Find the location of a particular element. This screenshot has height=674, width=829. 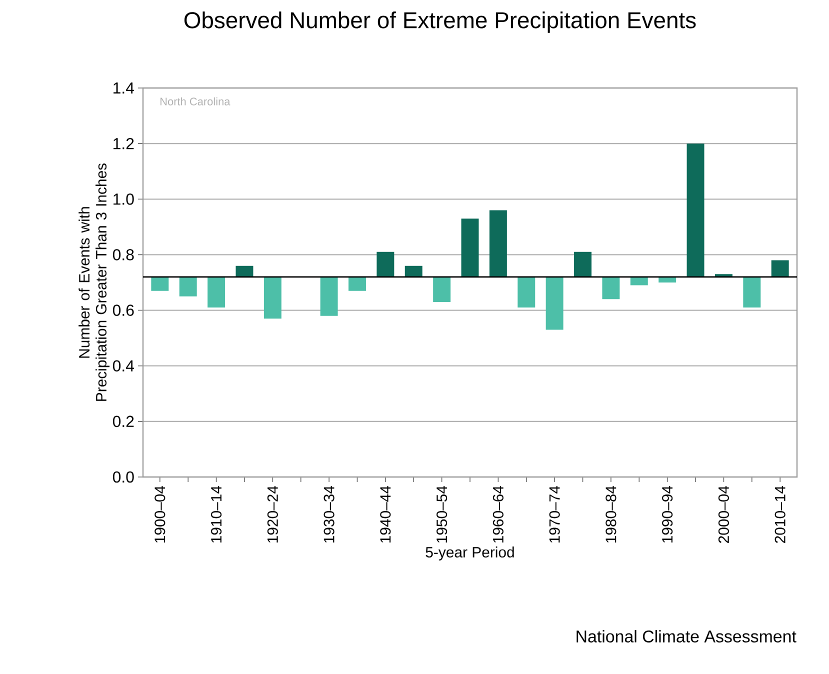

x-tick-label: 1940–44 is located at coordinates (385, 514).